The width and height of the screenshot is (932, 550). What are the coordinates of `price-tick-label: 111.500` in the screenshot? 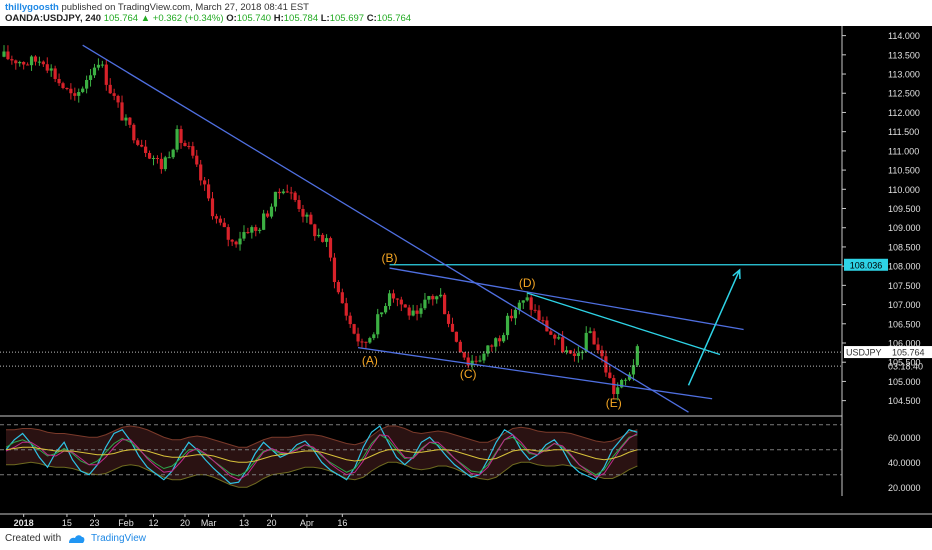 It's located at (903, 132).